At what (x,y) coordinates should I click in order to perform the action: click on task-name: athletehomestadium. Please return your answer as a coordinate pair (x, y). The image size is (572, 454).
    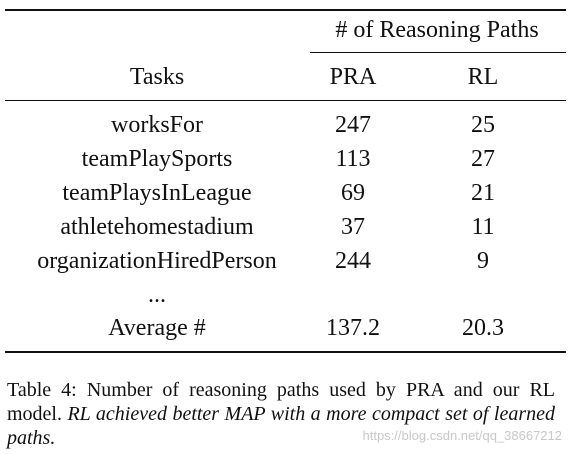
    Looking at the image, I should click on (157, 227).